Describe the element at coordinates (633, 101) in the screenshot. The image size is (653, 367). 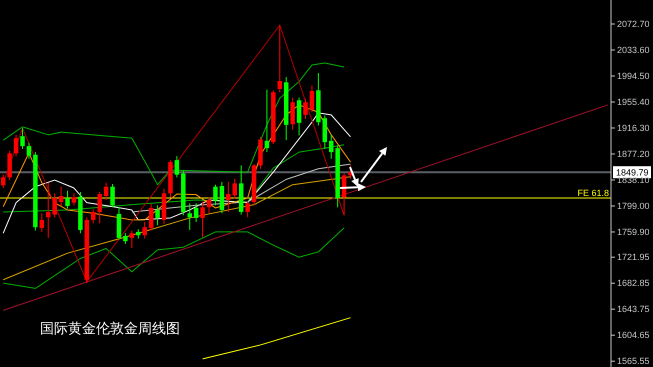
I see `y-tick-label: 1955.40` at that location.